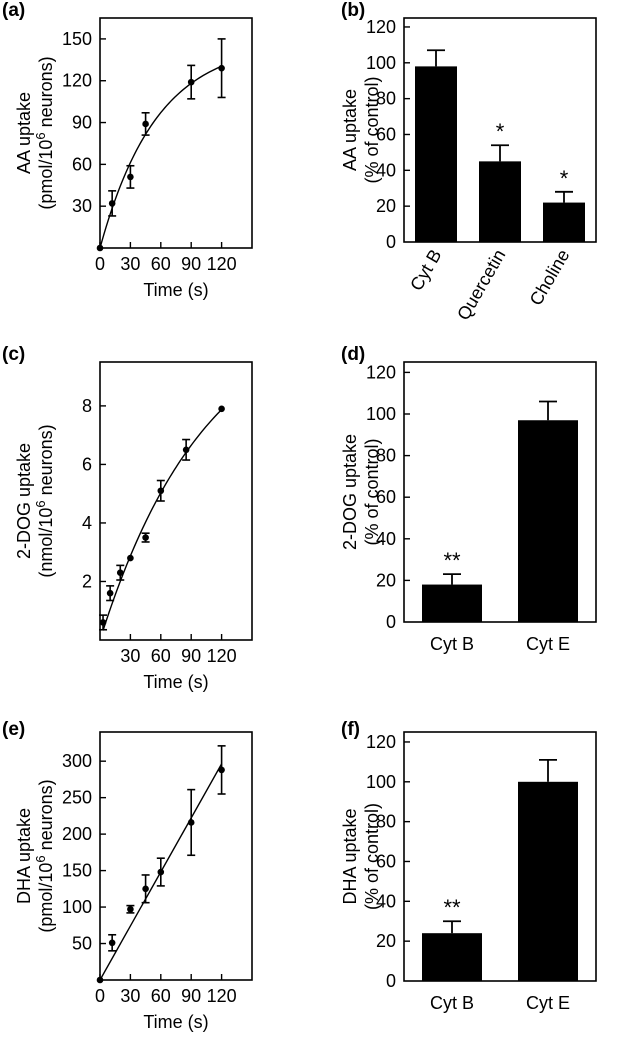  What do you see at coordinates (82, 206) in the screenshot?
I see `y-tick-label: 30` at bounding box center [82, 206].